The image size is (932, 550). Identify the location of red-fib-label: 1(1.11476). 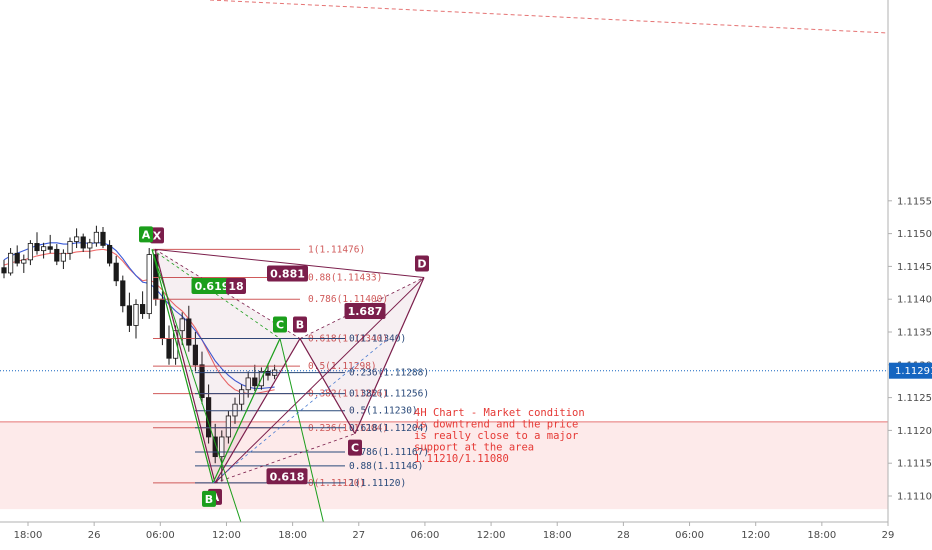
(336, 249).